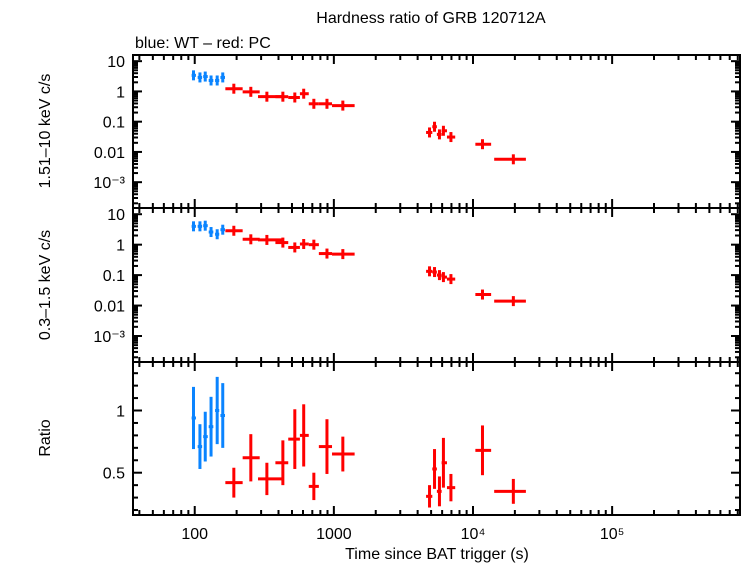 This screenshot has height=566, width=742. I want to click on y-tick-label: 0.5, so click(114, 474).